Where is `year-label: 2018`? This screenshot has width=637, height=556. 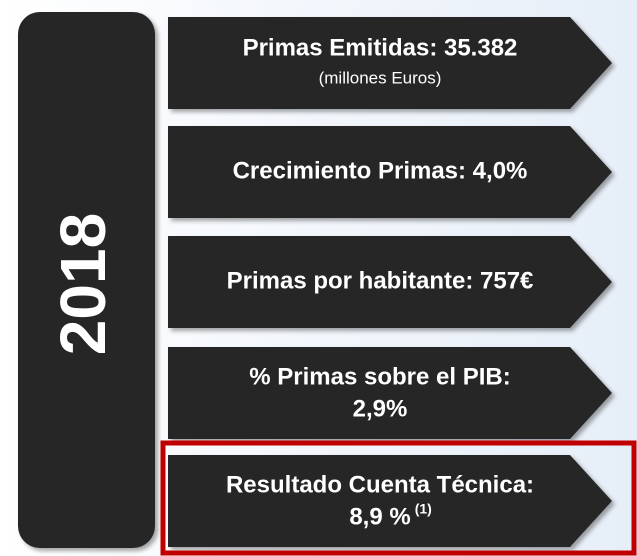
year-label: 2018 is located at coordinates (83, 284).